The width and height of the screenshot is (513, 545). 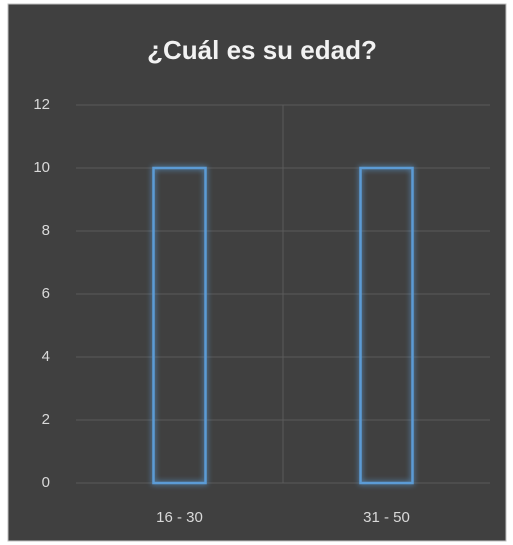 What do you see at coordinates (46, 482) in the screenshot?
I see `y-tick-label: 0` at bounding box center [46, 482].